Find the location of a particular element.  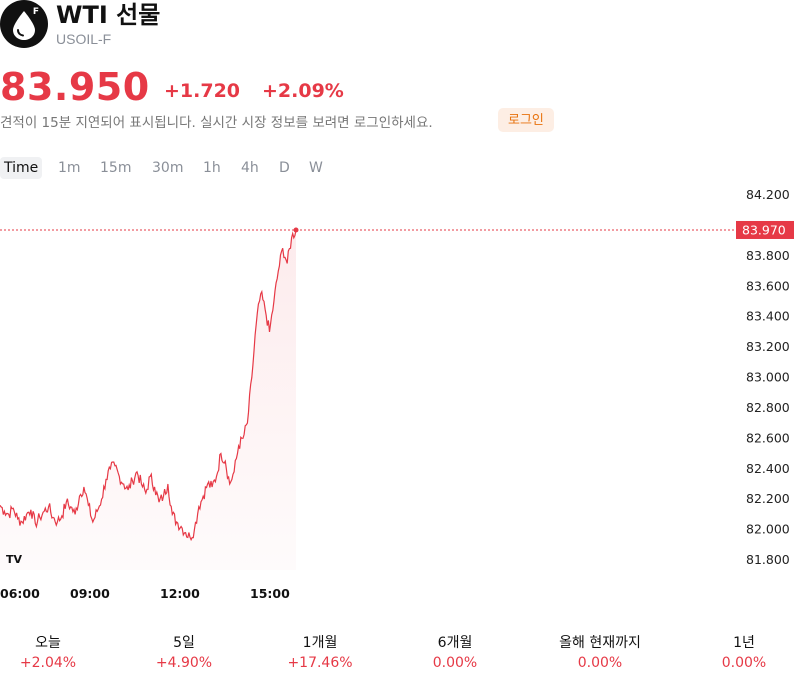

perf-label: 1개월 is located at coordinates (320, 643).